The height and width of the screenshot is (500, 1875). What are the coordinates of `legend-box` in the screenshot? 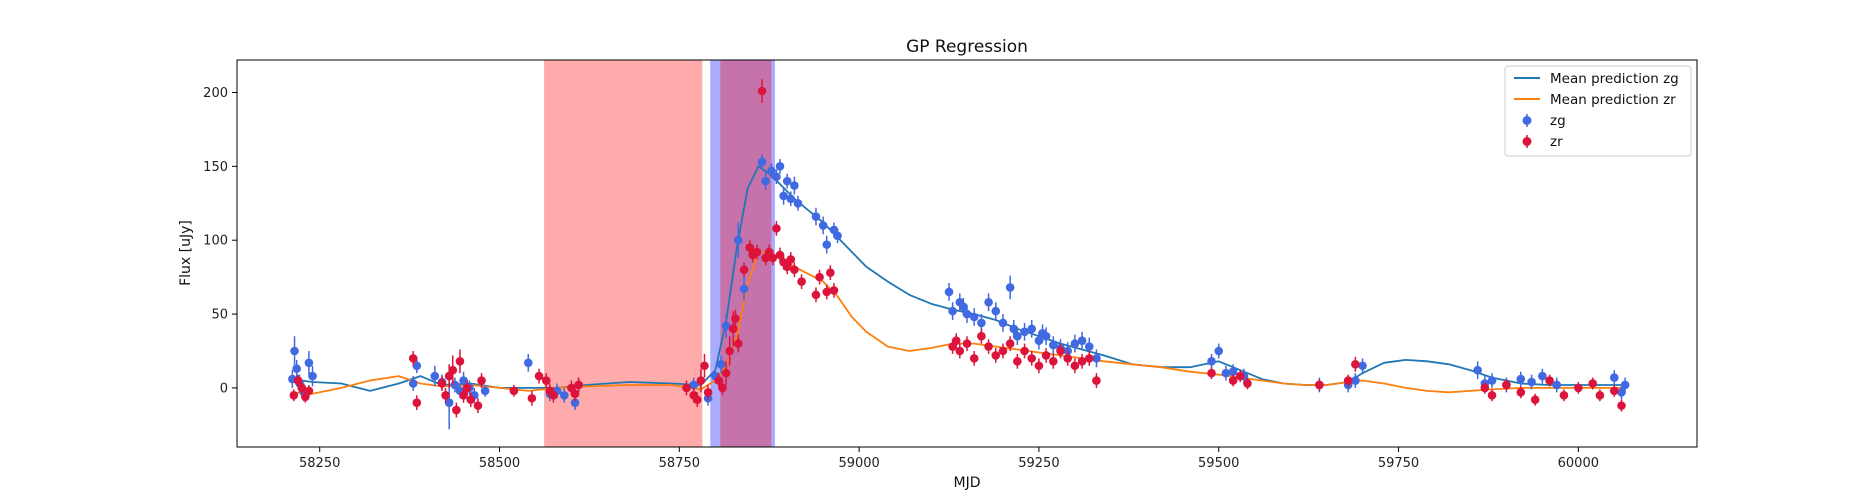 It's located at (1598, 111).